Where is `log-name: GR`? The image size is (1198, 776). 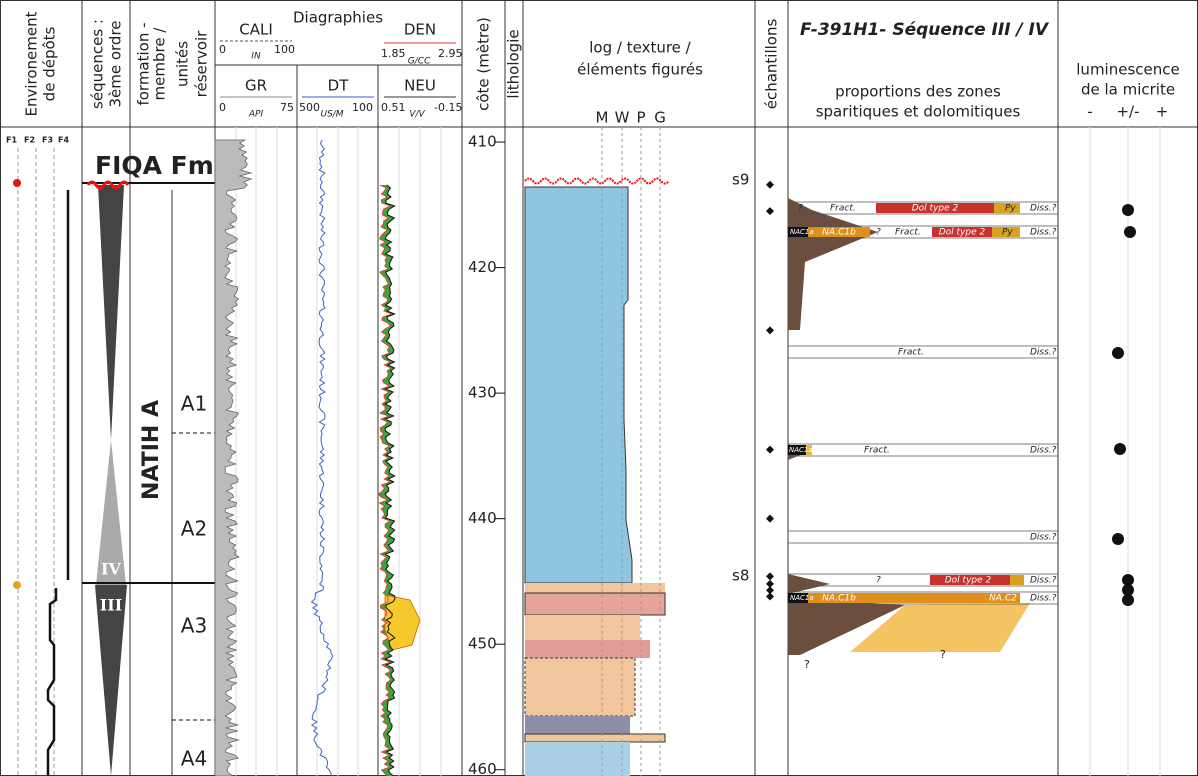
log-name: GR is located at coordinates (256, 86).